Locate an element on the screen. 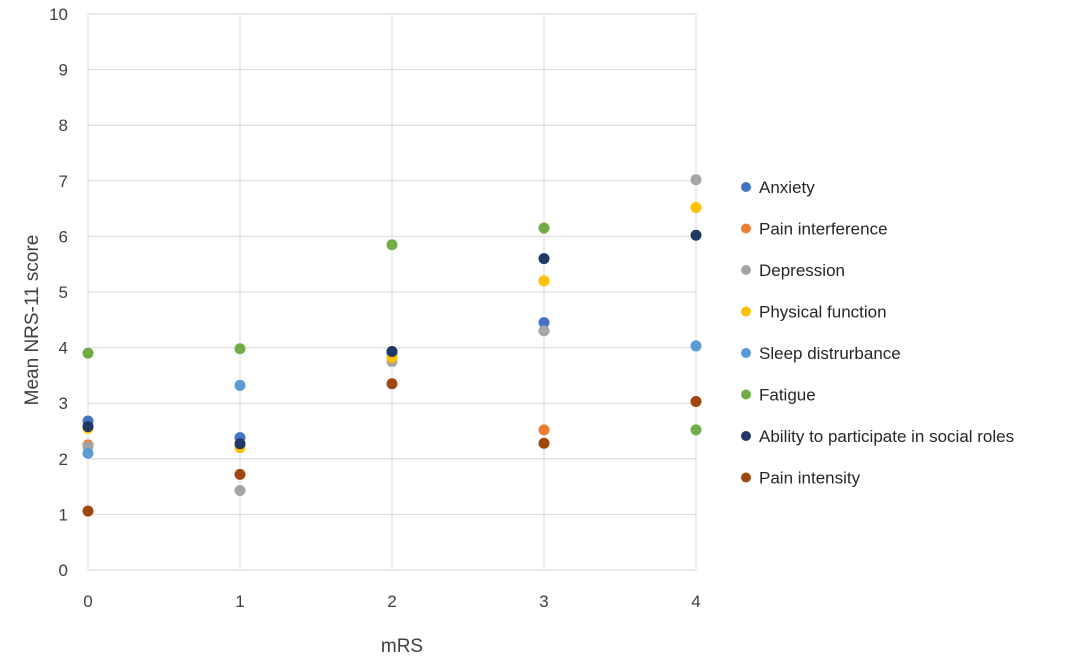  y-tick-label: 6 is located at coordinates (63, 236).